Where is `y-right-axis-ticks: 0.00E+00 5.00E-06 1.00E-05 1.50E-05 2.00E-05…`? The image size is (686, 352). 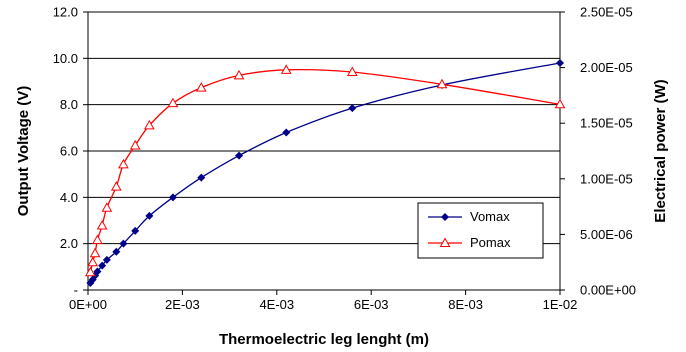 y-right-axis-ticks: 0.00E+00 5.00E-06 1.00E-05 1.50E-05 2.00E-05… is located at coordinates (598, 151).